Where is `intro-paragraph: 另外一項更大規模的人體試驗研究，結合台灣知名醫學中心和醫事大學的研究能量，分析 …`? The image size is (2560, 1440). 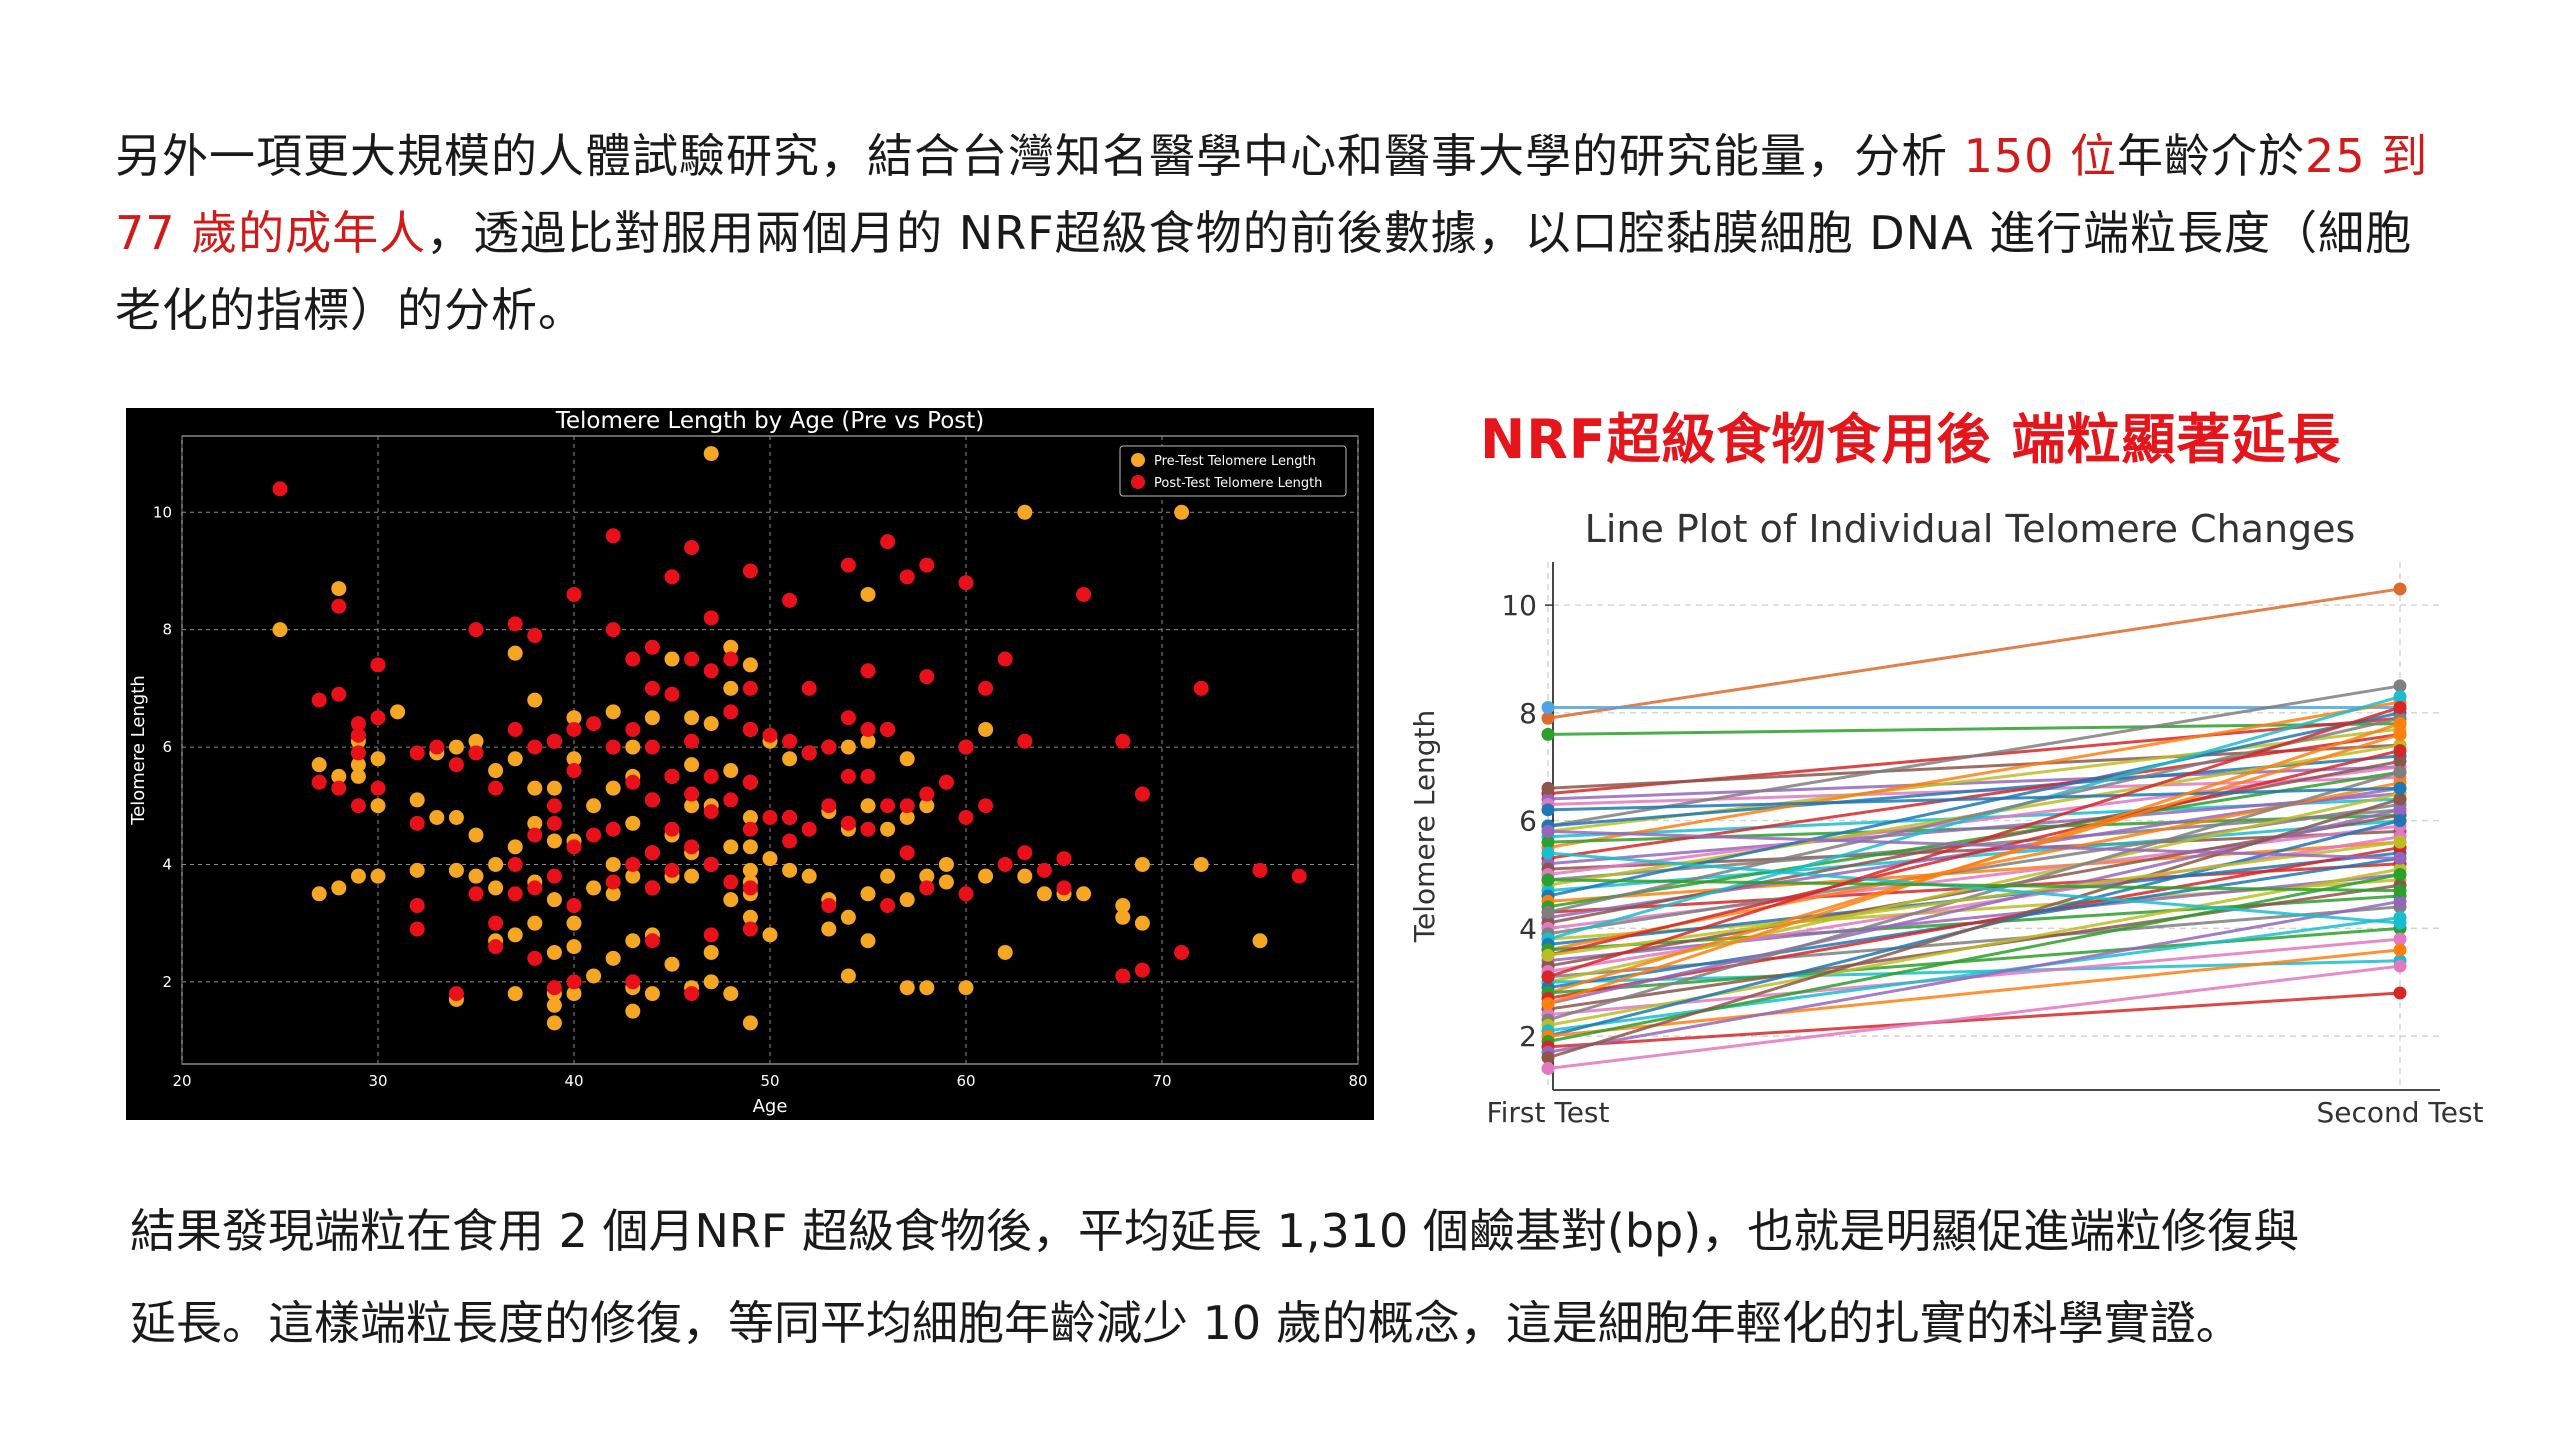
intro-paragraph: 另外一項更大規模的人體試驗研究，結合台灣知名醫學中心和醫事大學的研究能量，分析 … is located at coordinates (1285, 233).